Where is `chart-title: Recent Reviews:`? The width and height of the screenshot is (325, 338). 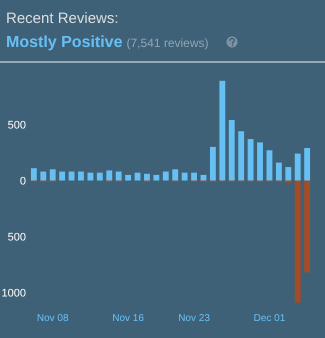 chart-title: Recent Reviews: is located at coordinates (62, 18).